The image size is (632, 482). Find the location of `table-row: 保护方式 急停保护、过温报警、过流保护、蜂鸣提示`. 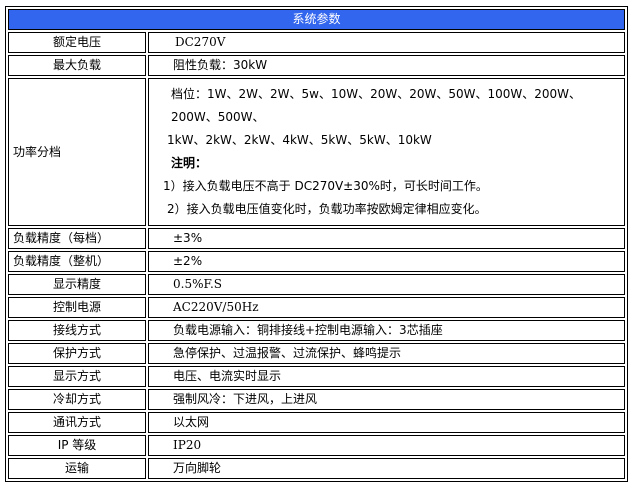

table-row: 保护方式 急停保护、过温报警、过流保护、蜂鸣提示 is located at coordinates (316, 353).